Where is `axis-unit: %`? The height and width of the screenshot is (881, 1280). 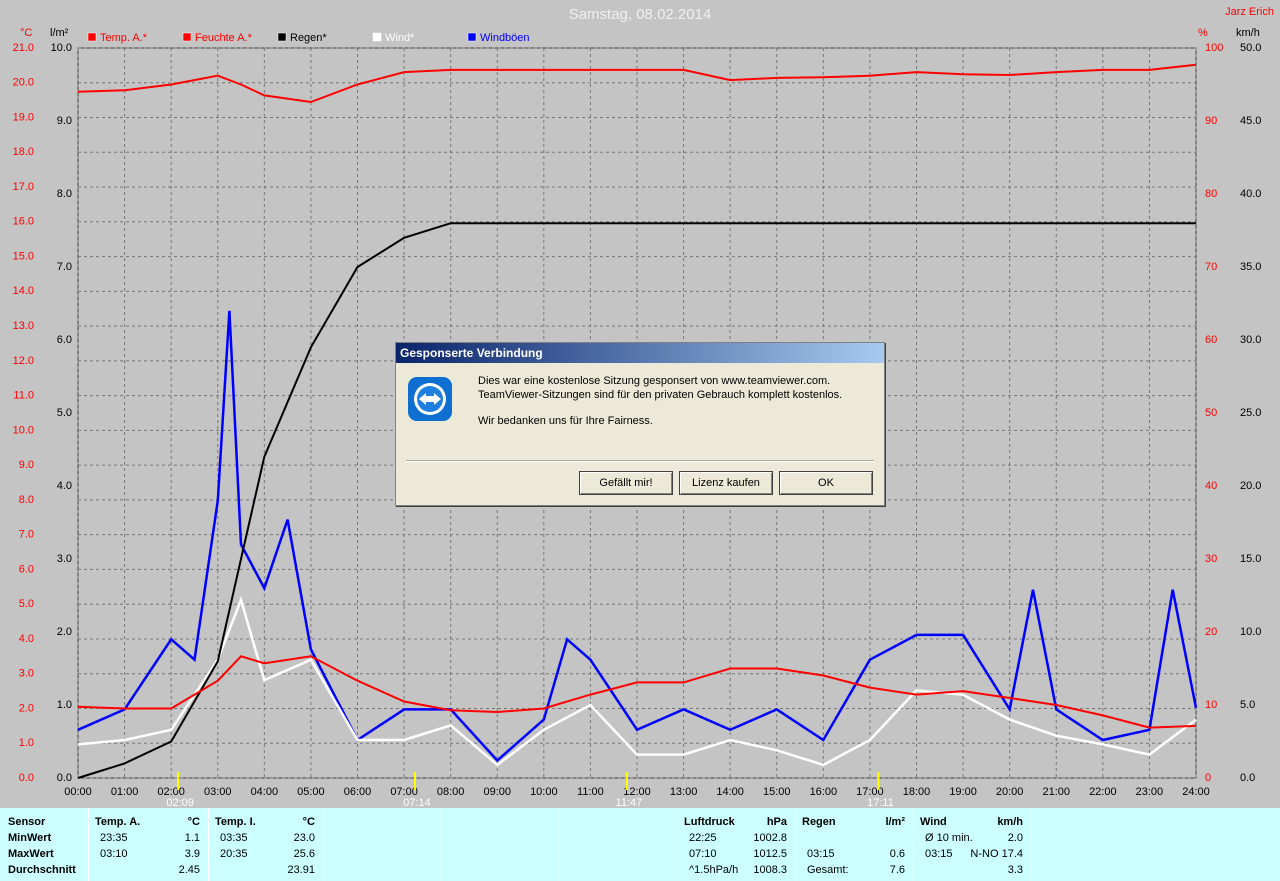 axis-unit: % is located at coordinates (1203, 33).